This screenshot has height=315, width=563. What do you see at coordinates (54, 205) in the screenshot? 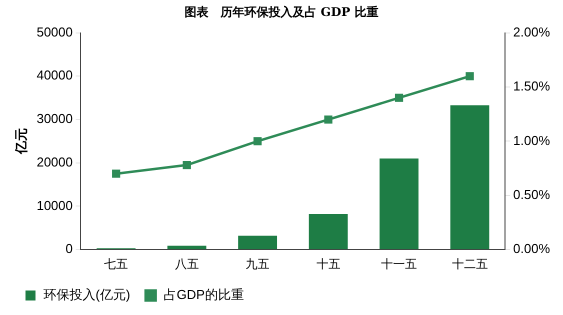
I see `y-tick-label: 10000` at bounding box center [54, 205].